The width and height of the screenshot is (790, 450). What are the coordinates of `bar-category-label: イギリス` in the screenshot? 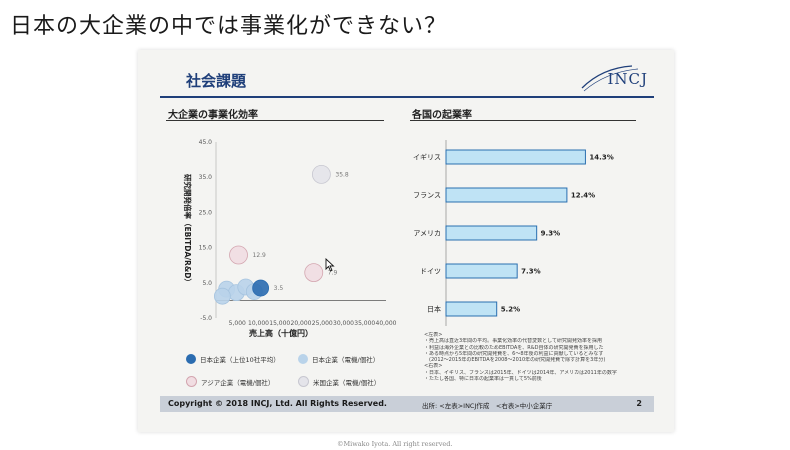 It's located at (427, 158).